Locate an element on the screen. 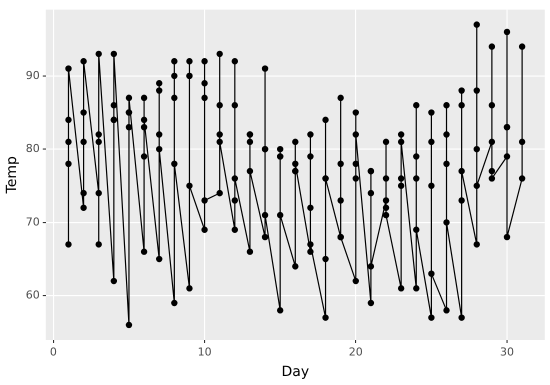  x-tick-label: 30 is located at coordinates (507, 351).